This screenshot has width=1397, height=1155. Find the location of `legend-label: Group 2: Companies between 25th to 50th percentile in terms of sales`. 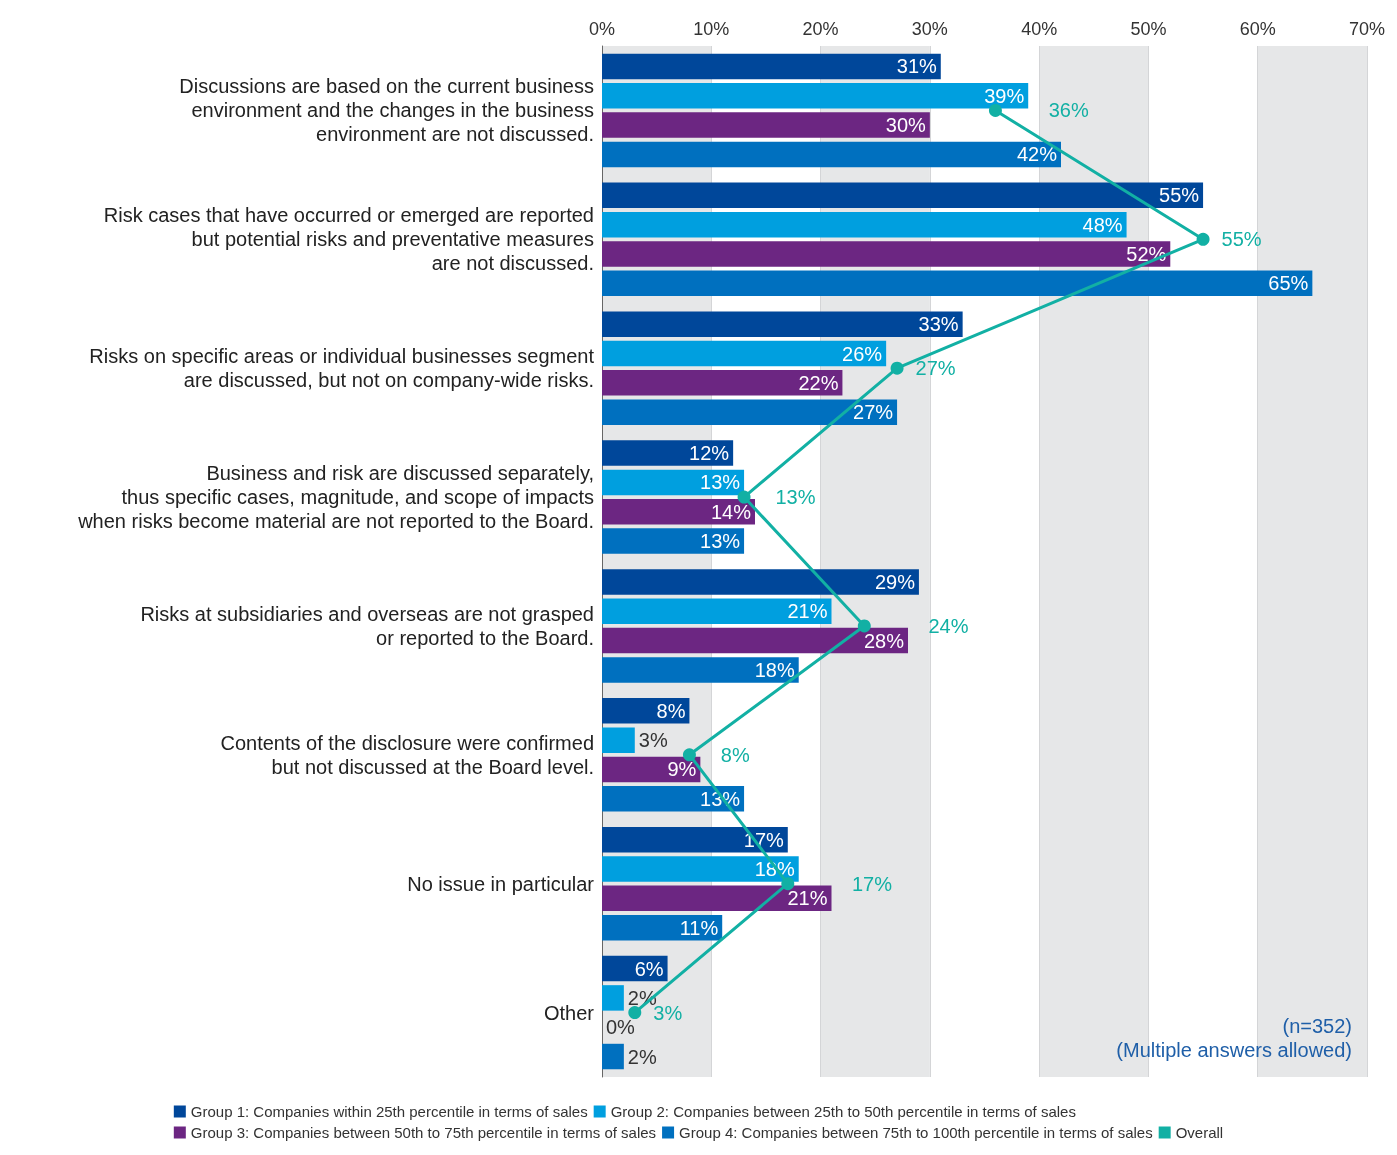

legend-label: Group 2: Companies between 25th to 50th percentile in terms of sales is located at coordinates (843, 1111).